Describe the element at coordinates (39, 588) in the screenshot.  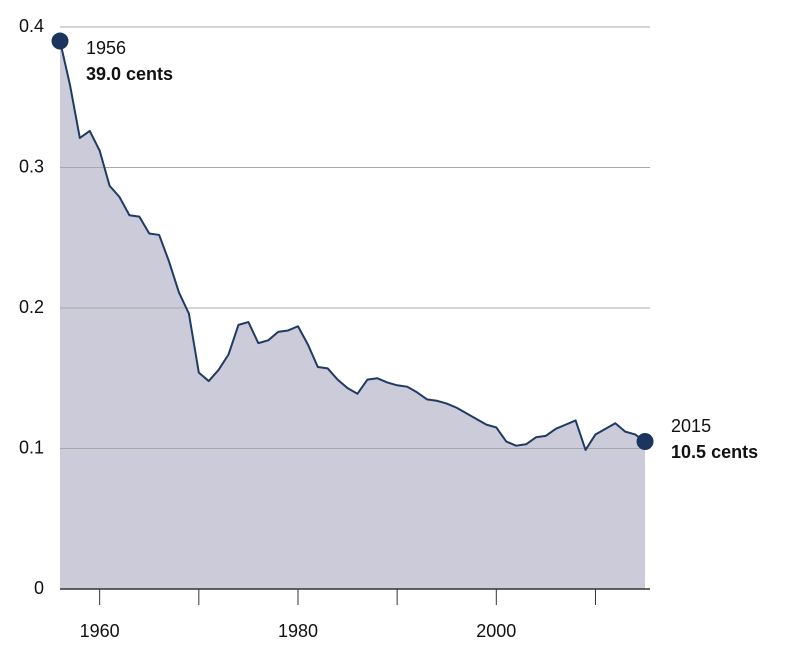
I see `y-tick-label: 0` at that location.